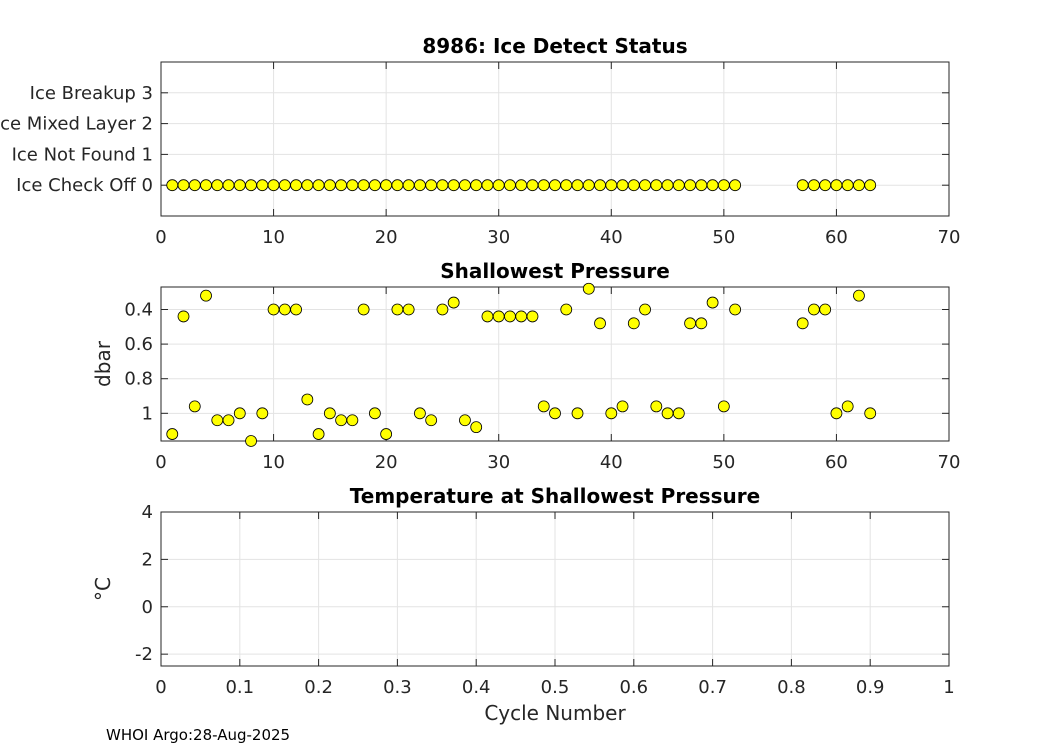  I want to click on x-tick-label: 0.3, so click(397, 687).